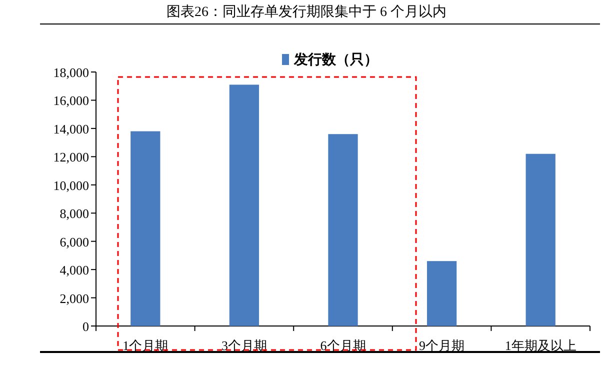 The image size is (613, 390). Describe the element at coordinates (442, 345) in the screenshot. I see `x-tick-label: 9个月期` at that location.